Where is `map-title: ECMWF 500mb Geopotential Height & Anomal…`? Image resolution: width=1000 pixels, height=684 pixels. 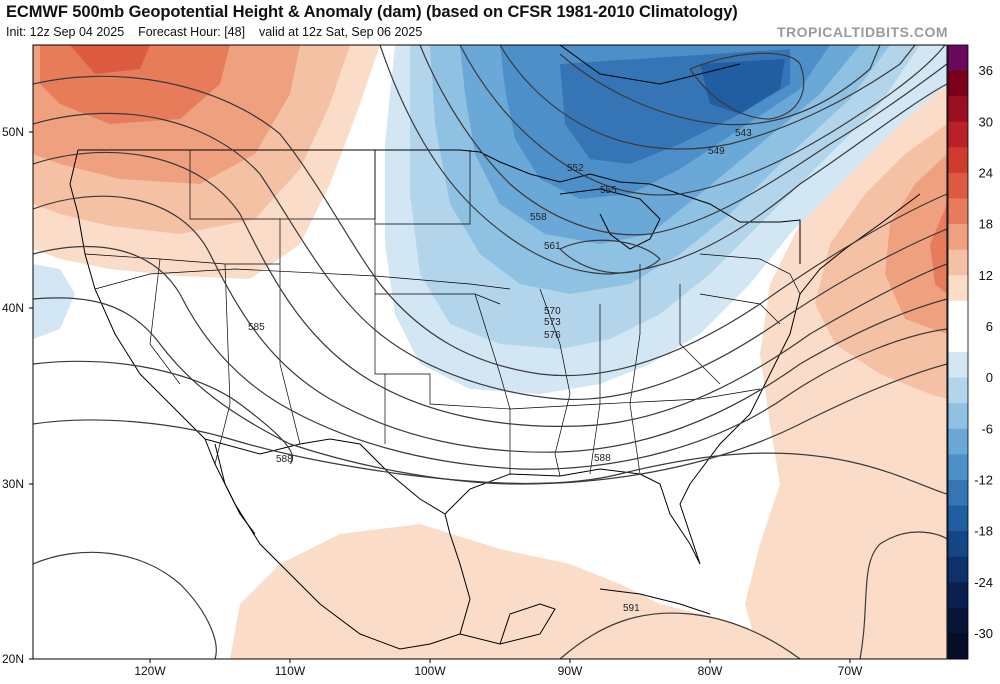
map-title: ECMWF 500mb Geopotential Height & Anomal… is located at coordinates (372, 12).